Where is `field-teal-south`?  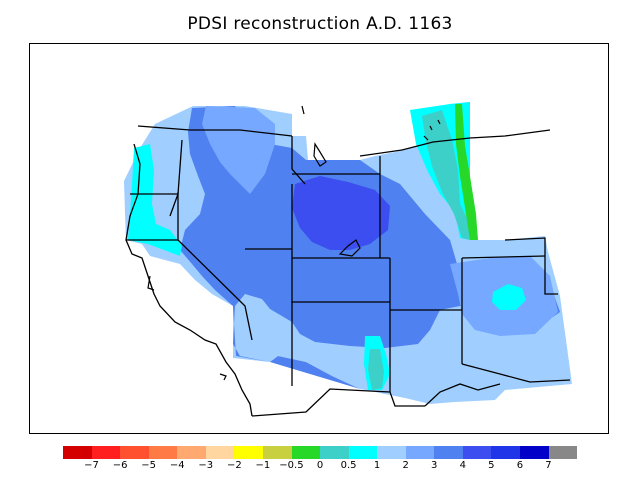
field-teal-south is located at coordinates (376, 369).